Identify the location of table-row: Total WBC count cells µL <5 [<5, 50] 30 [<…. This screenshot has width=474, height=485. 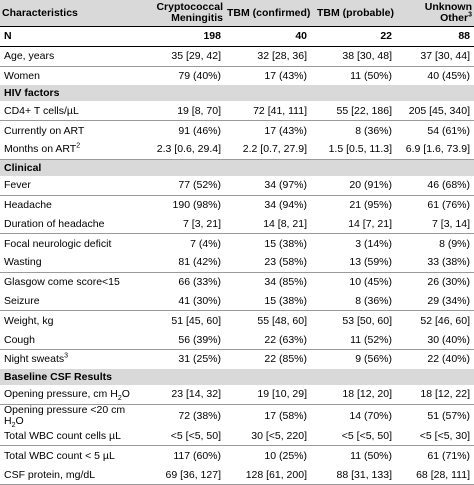
(237, 436).